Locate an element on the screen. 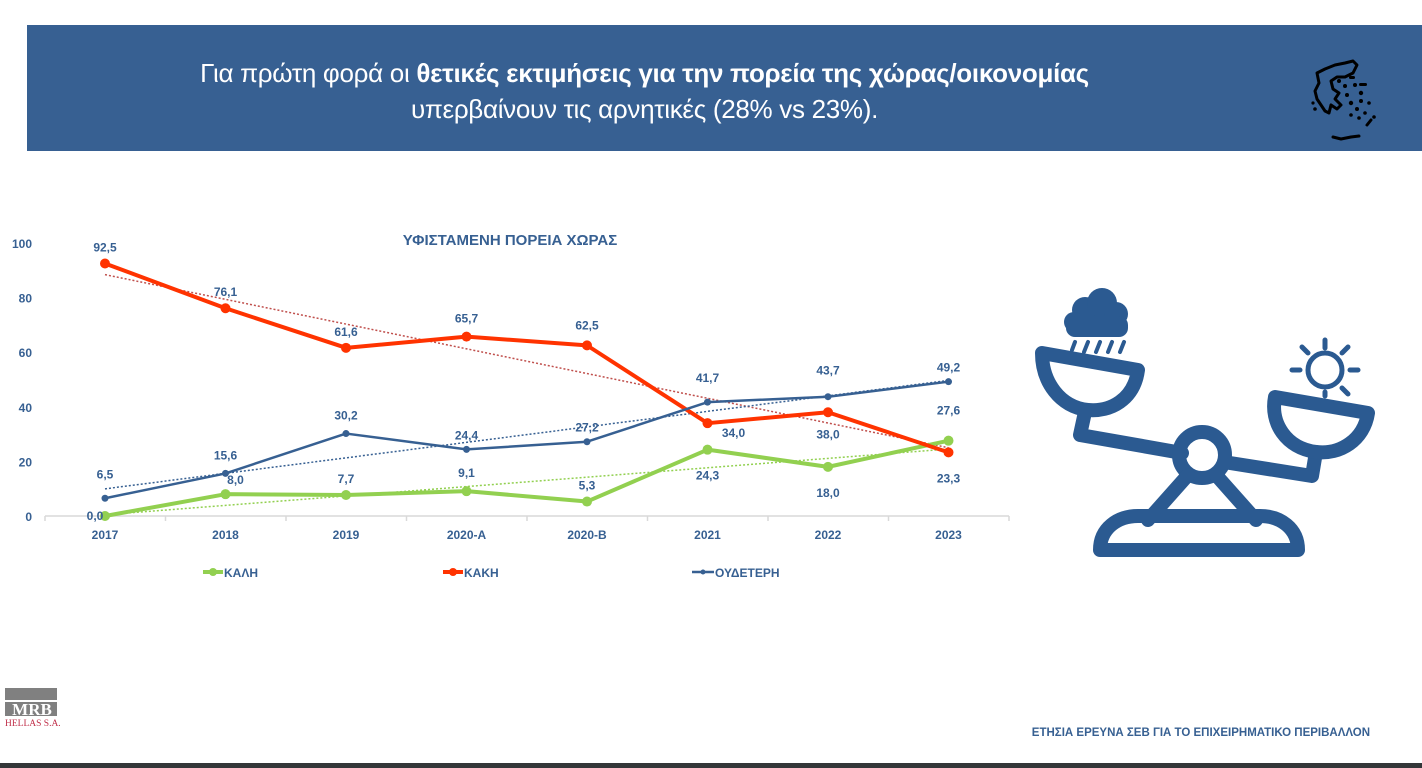 Image resolution: width=1422 pixels, height=768 pixels. greece-map-icon is located at coordinates (1343, 100).